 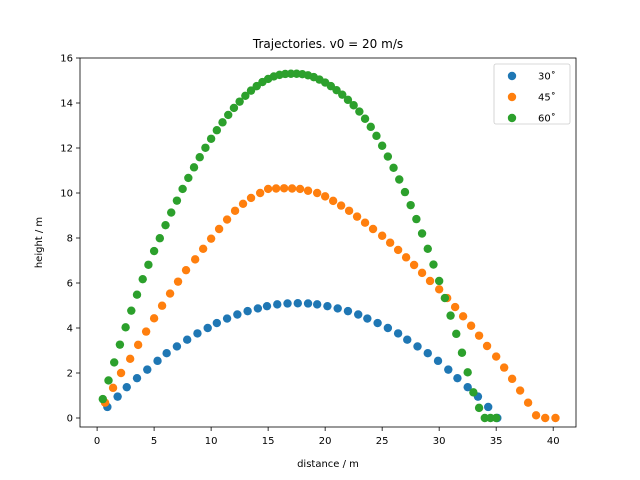 I want to click on x-axis-label: distance / m, so click(x=328, y=464).